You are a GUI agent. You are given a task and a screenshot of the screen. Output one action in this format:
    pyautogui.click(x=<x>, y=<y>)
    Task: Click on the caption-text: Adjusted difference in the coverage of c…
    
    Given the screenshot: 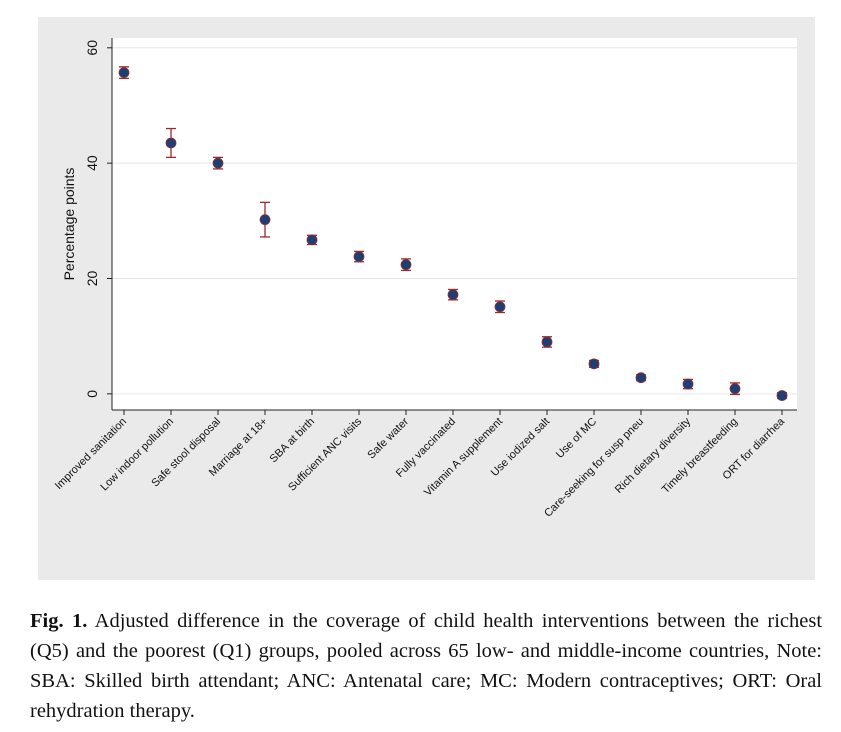 What is the action you would take?
    pyautogui.click(x=426, y=666)
    